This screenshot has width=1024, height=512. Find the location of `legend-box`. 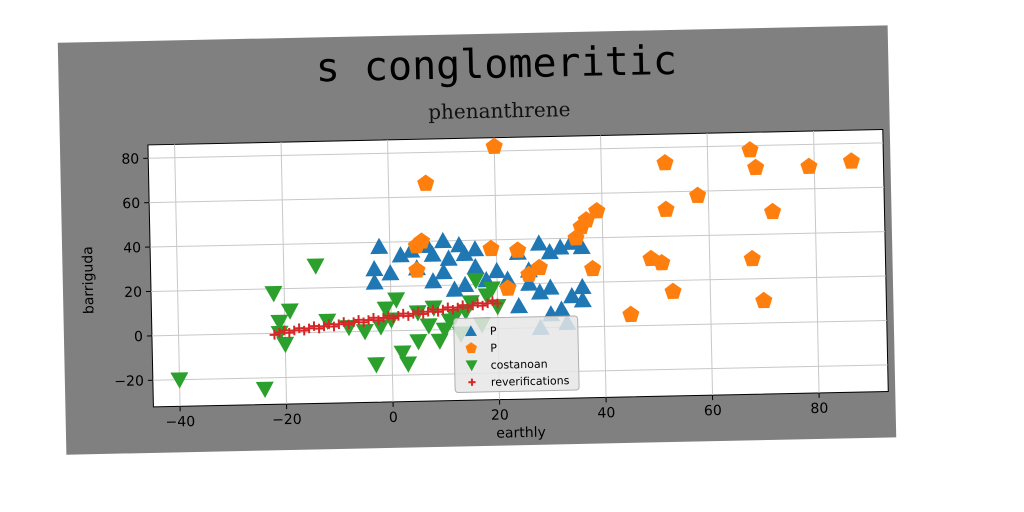

legend-box is located at coordinates (516, 354).